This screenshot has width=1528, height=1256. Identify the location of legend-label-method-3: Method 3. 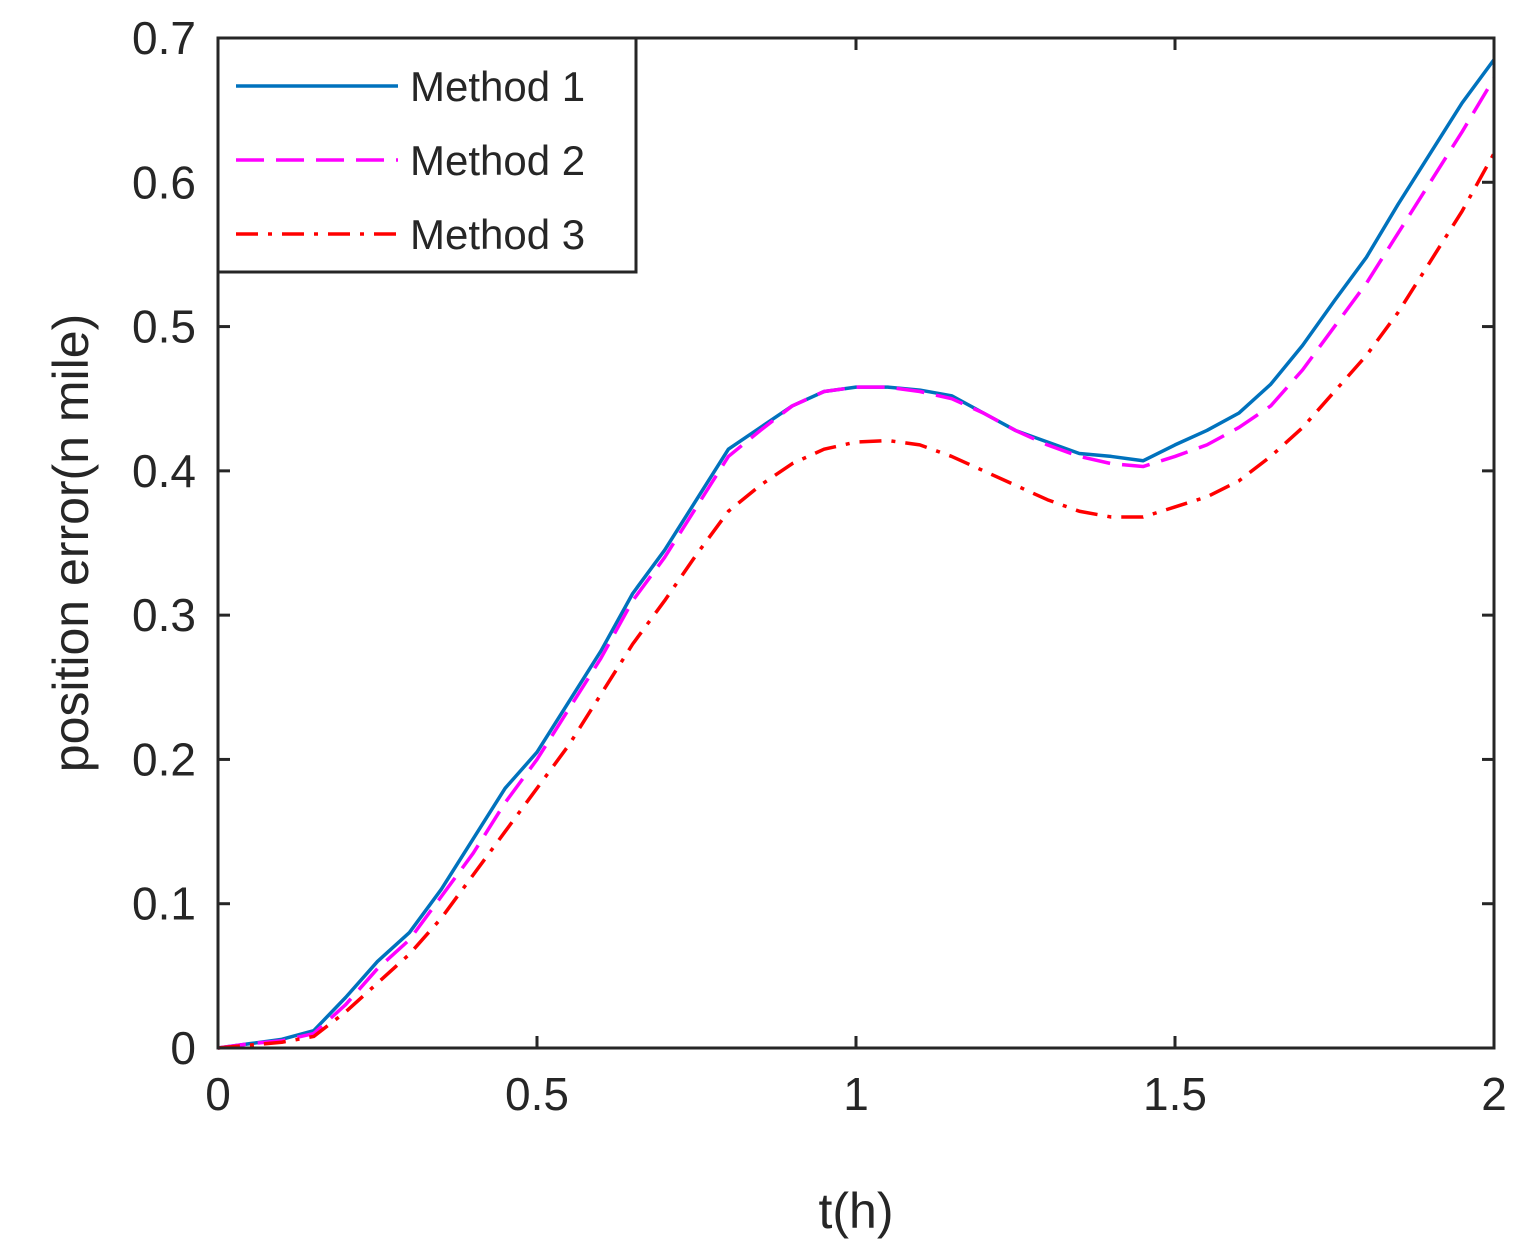
(497, 234).